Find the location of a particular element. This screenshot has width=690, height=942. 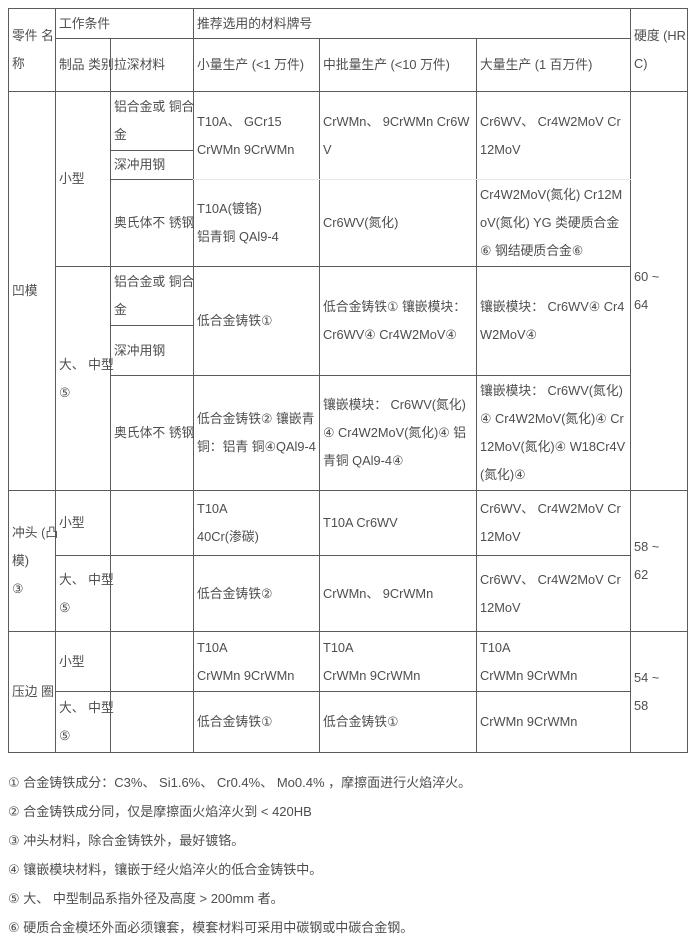

punch-large-medium-lot-cell: CrWMn、 9CrWMn is located at coordinates (398, 593).